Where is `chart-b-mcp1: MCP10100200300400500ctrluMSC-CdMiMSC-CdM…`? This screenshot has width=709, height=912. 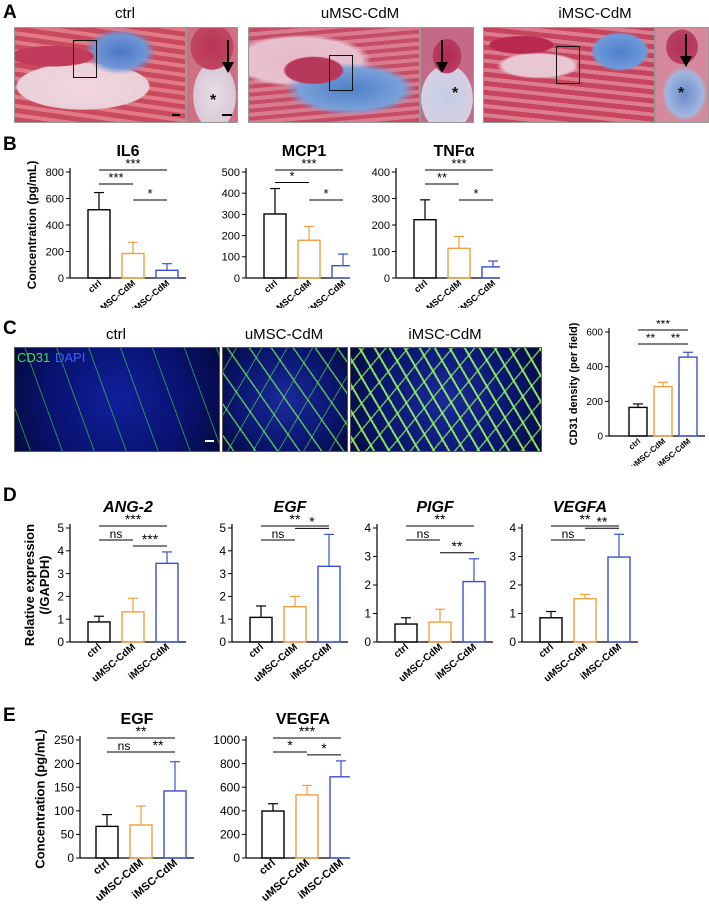 chart-b-mcp1: MCP10100200300400500ctrluMSC-CdMiMSC-CdM… is located at coordinates (286, 225).